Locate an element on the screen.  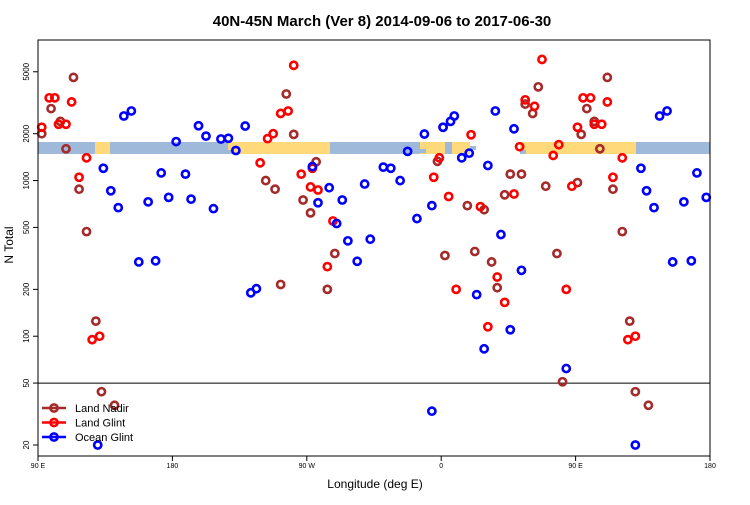
x-tick-label: 0 is located at coordinates (441, 466).